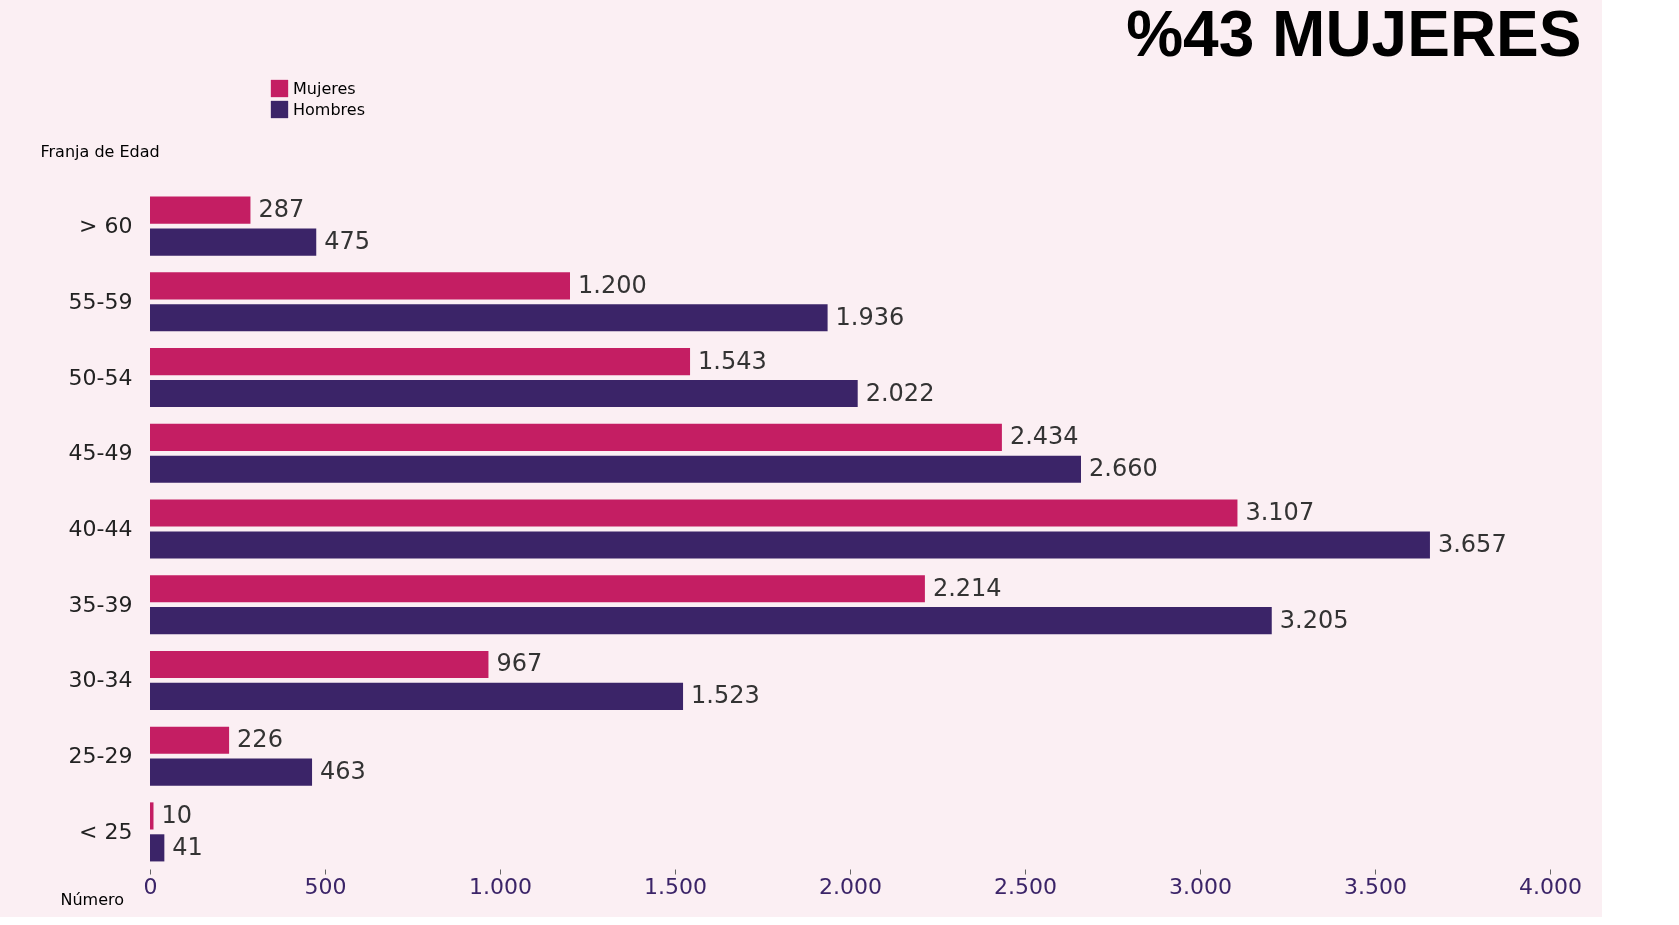  Describe the element at coordinates (347, 241) in the screenshot. I see `data-label: 475` at that location.